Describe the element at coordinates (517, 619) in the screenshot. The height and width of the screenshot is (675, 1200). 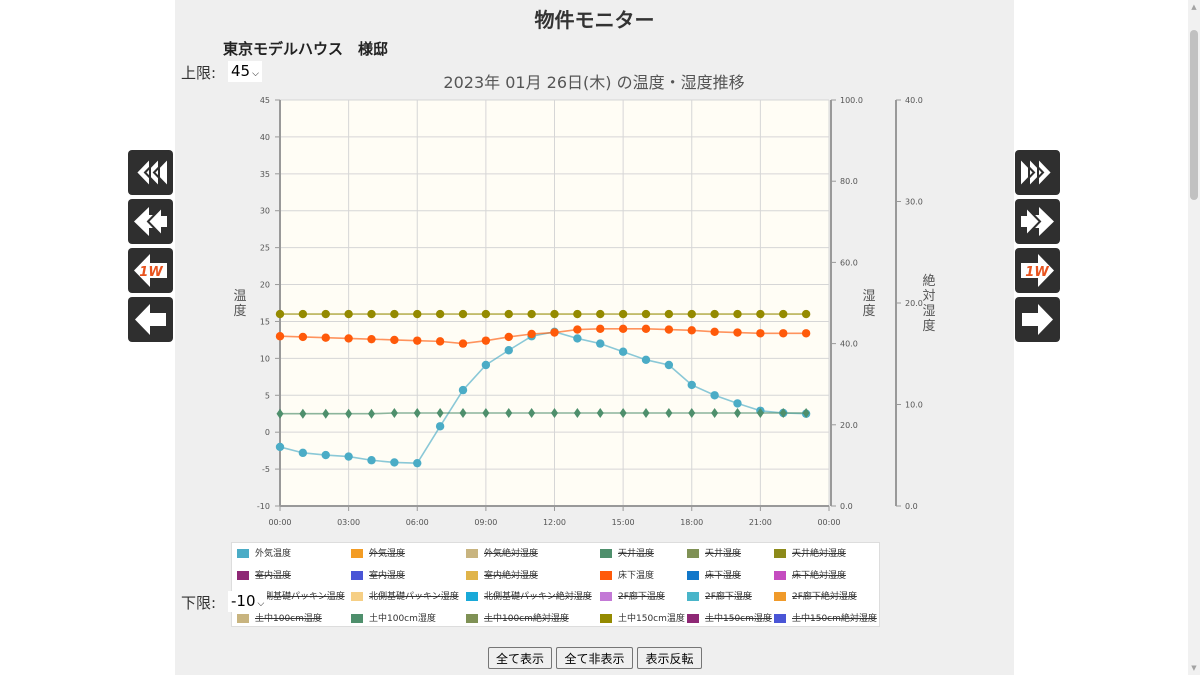
I see `legend-item: 土中100cm絶対湿度` at that location.